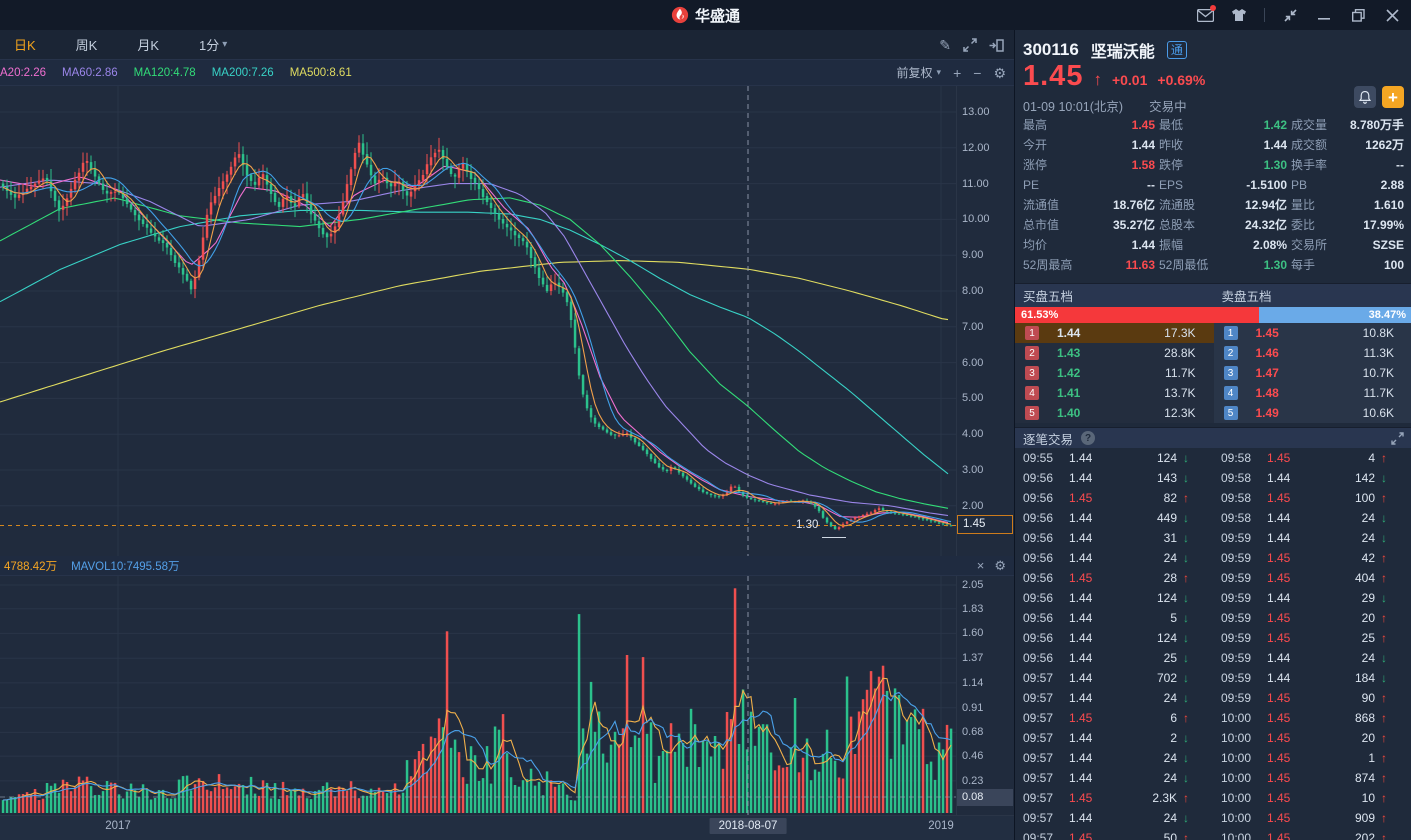  I want to click on info-row: 今开 1.44 昨收 1.44 成交额 1262万, so click(1213, 145).